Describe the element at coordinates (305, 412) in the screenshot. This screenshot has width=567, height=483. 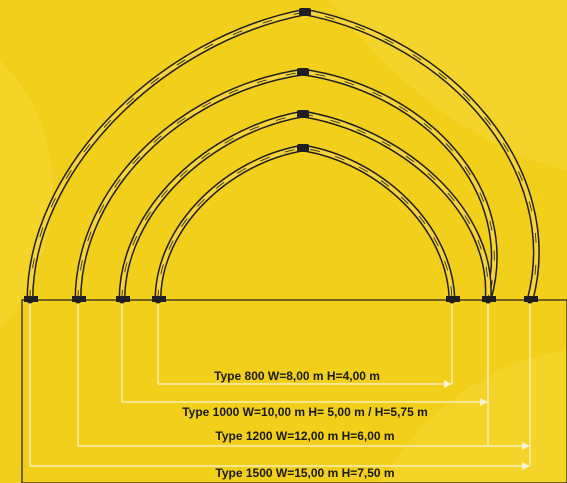
I see `dimension-label-1000: Type 1000 W=10,00 m H= 5,00 m / H=5,75 m` at that location.